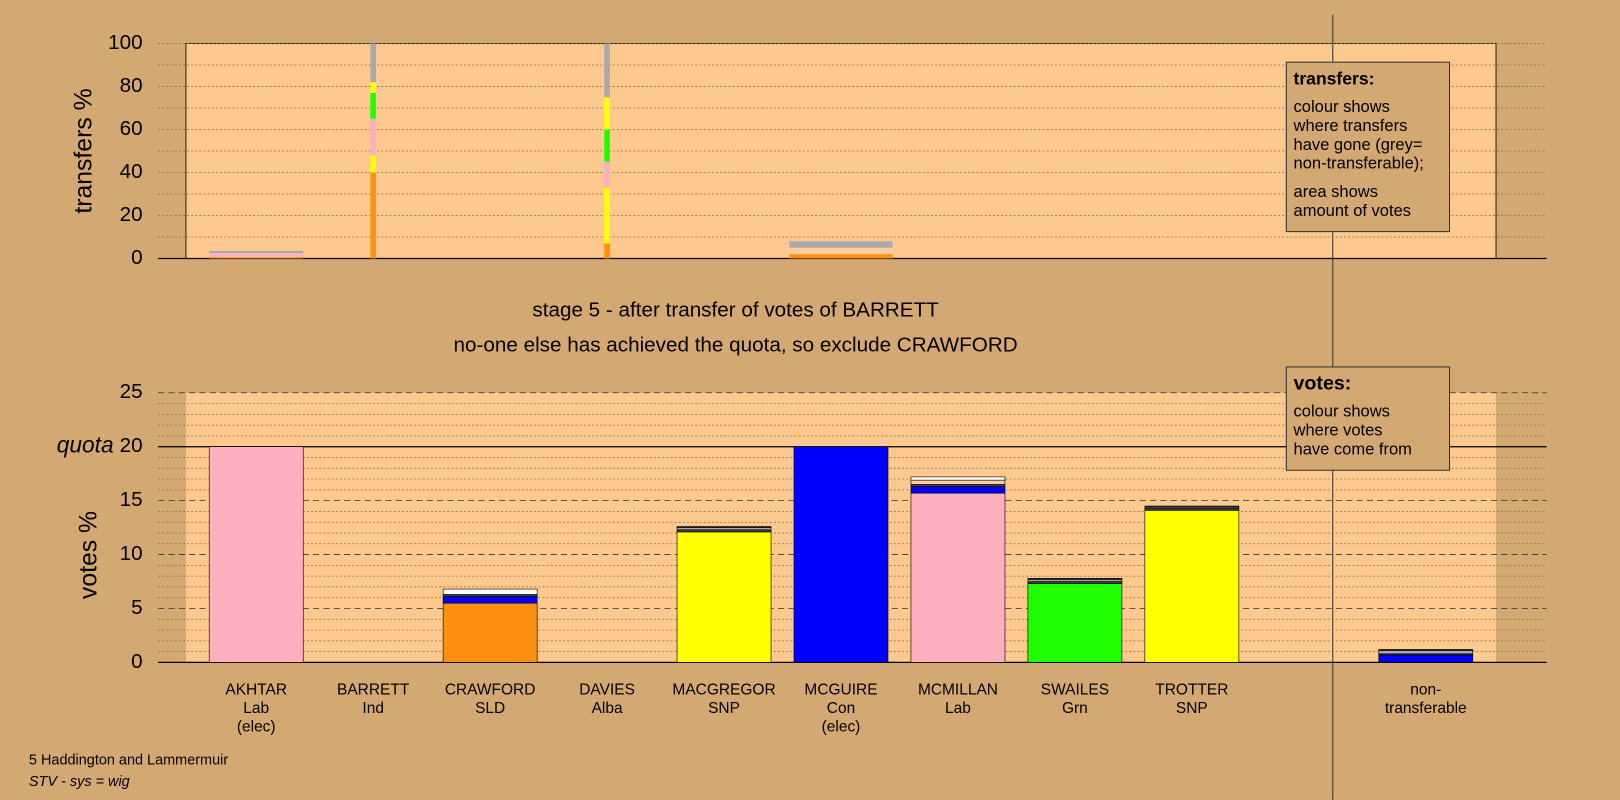 The height and width of the screenshot is (800, 1620). What do you see at coordinates (840, 689) in the screenshot?
I see `x-tick-label: MCGUIRE` at bounding box center [840, 689].